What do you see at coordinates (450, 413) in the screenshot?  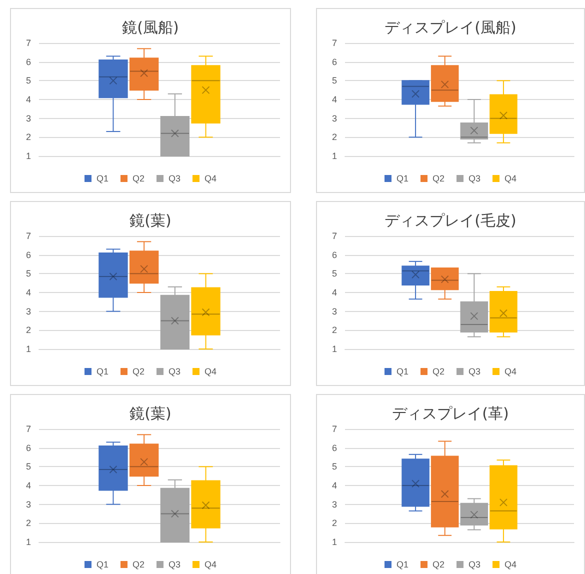 I see `chart-title: ディスプレイ(革)` at bounding box center [450, 413].